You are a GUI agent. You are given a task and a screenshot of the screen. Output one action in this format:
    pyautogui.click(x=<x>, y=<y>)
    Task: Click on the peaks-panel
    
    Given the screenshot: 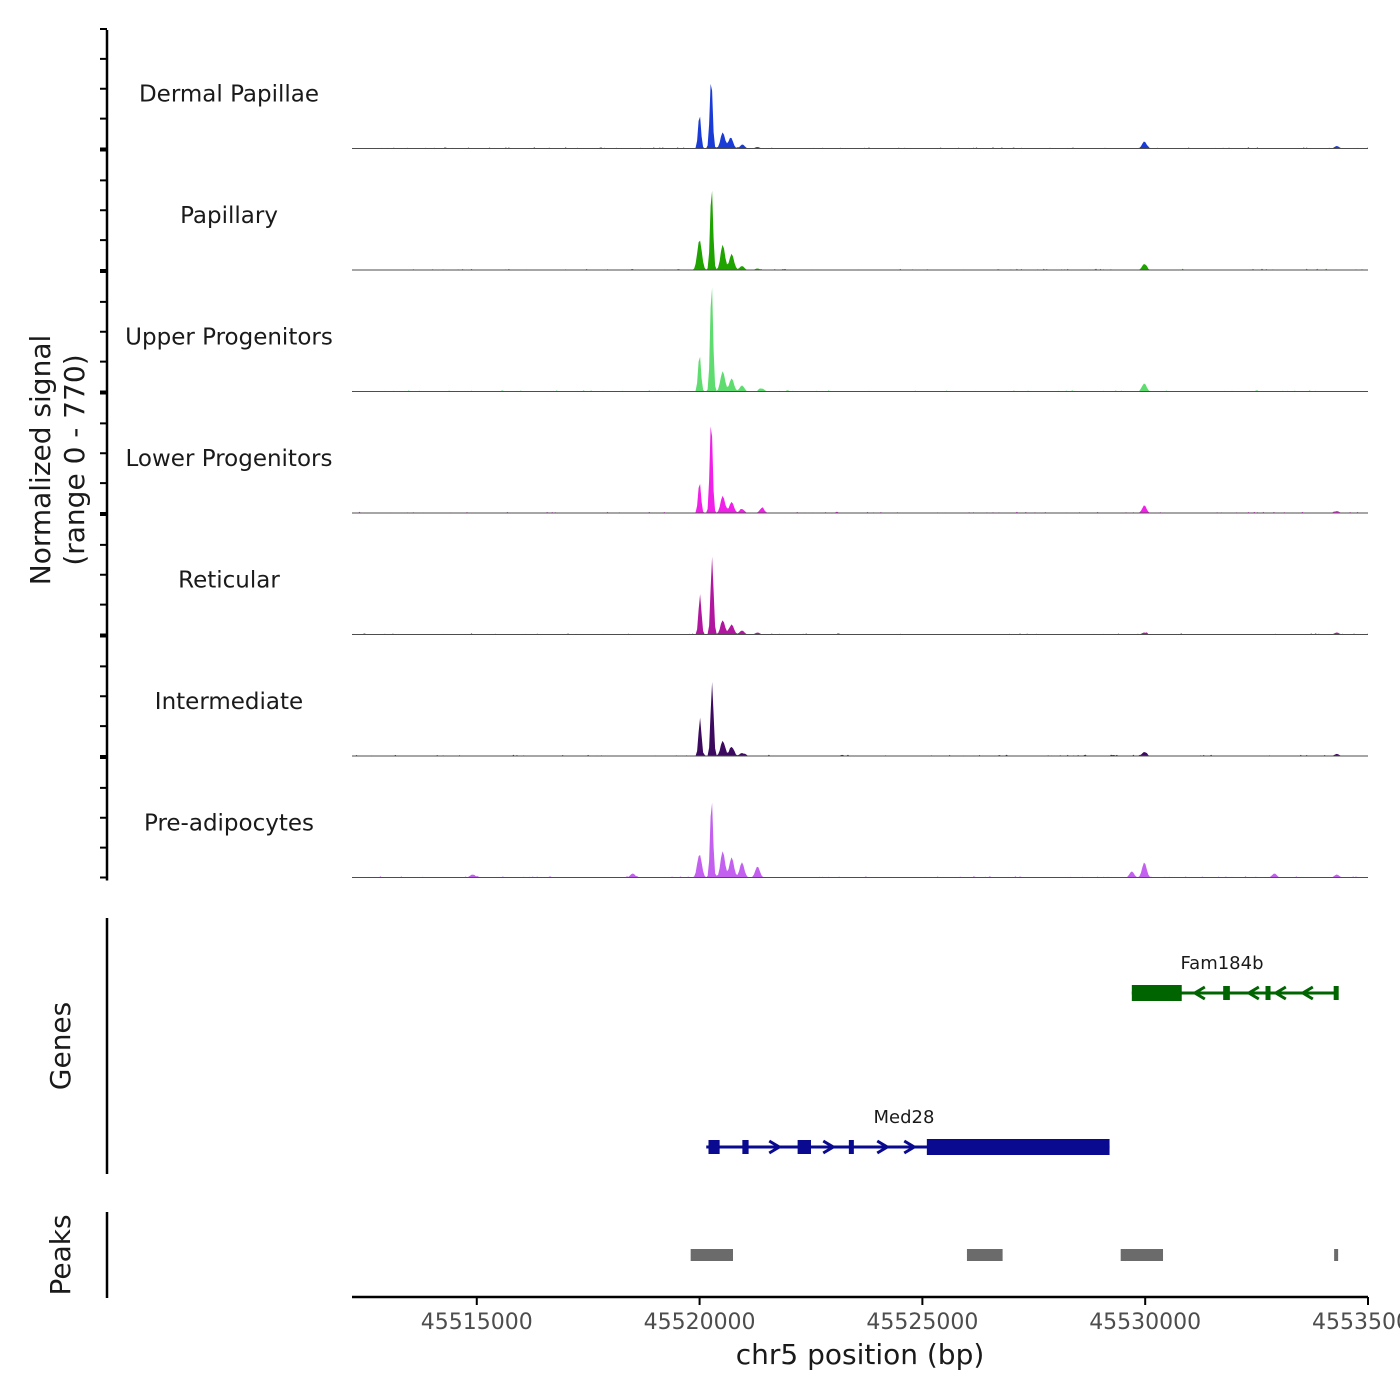 What is the action you would take?
    pyautogui.click(x=722, y=1255)
    